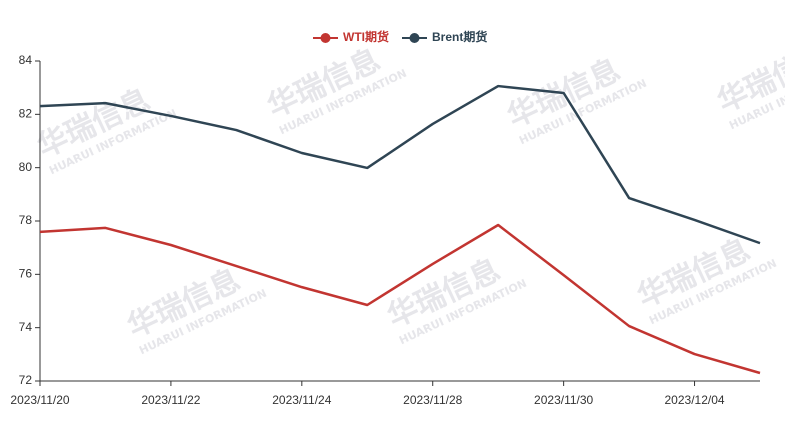 The width and height of the screenshot is (785, 426). What do you see at coordinates (39, 400) in the screenshot?
I see `x-tick-label: 2023/11/20` at bounding box center [39, 400].